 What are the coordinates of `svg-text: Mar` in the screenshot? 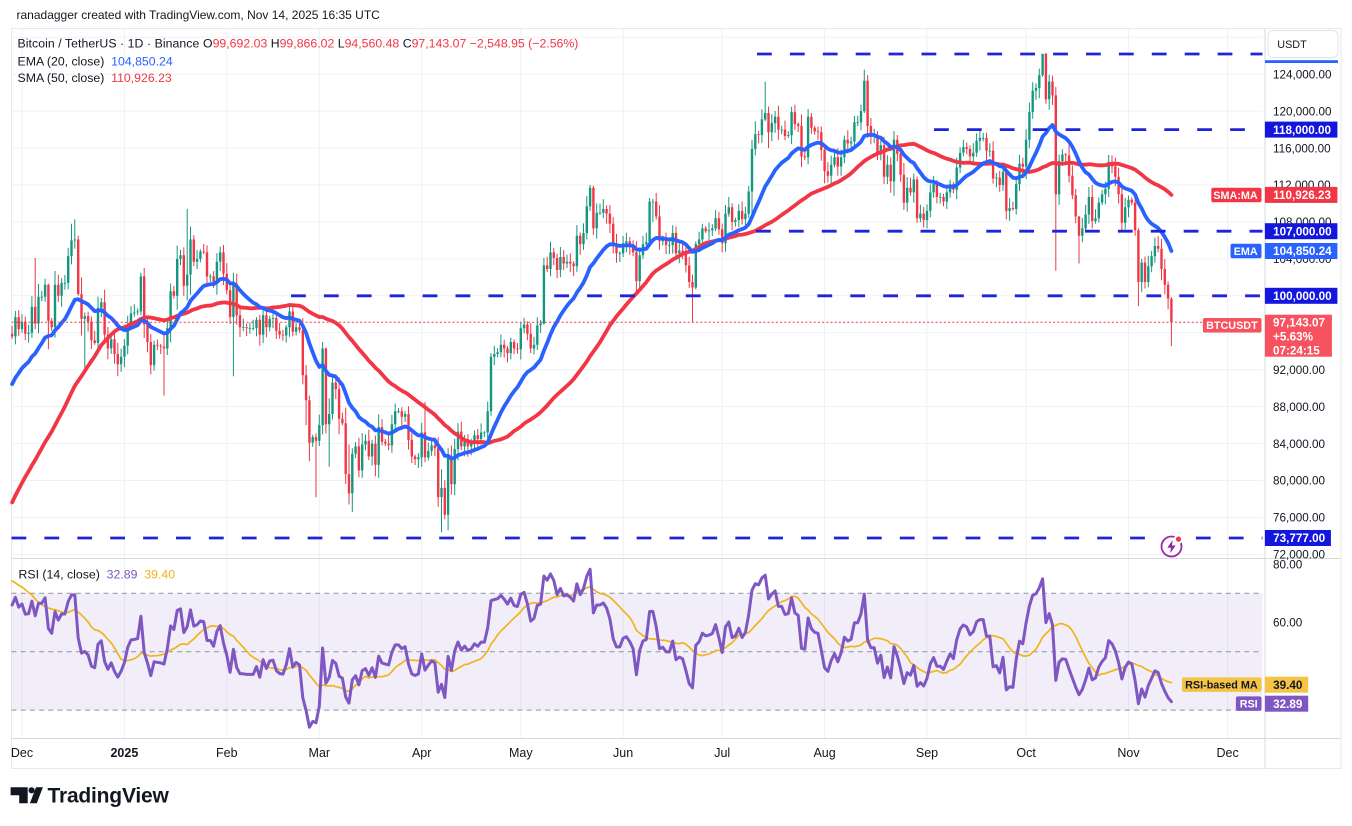 It's located at (320, 753).